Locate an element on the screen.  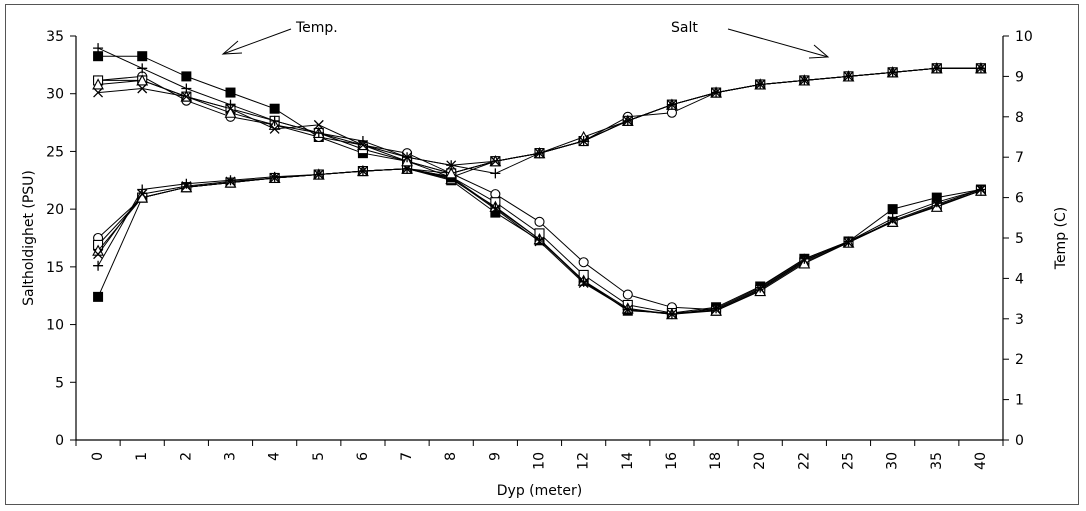
y-tick-label: 5 is located at coordinates (59, 383).